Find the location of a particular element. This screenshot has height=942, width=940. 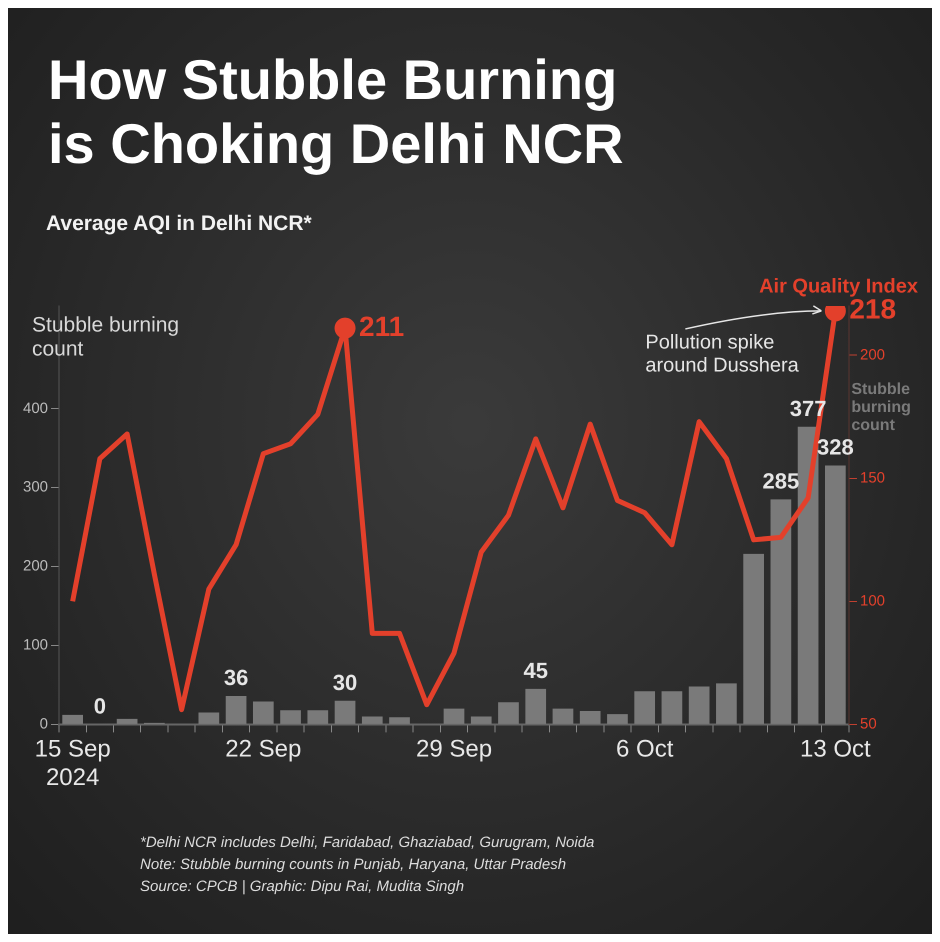

x-tick-label: 13 Oct is located at coordinates (836, 748).